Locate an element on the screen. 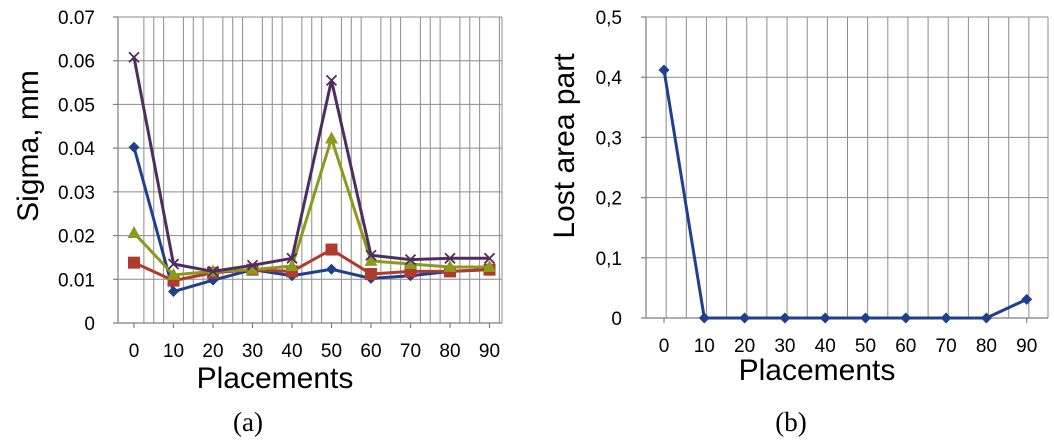 This screenshot has width=1054, height=445. y-tick-label: 0.03 is located at coordinates (76, 193).